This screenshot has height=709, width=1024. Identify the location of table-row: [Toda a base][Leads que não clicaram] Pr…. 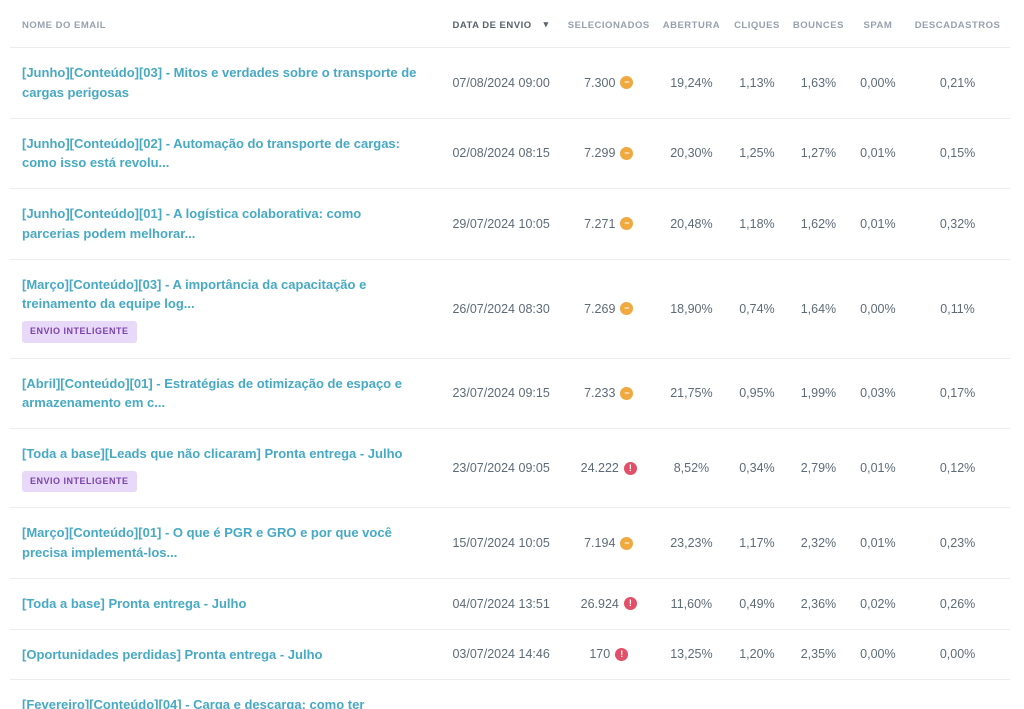
(510, 468).